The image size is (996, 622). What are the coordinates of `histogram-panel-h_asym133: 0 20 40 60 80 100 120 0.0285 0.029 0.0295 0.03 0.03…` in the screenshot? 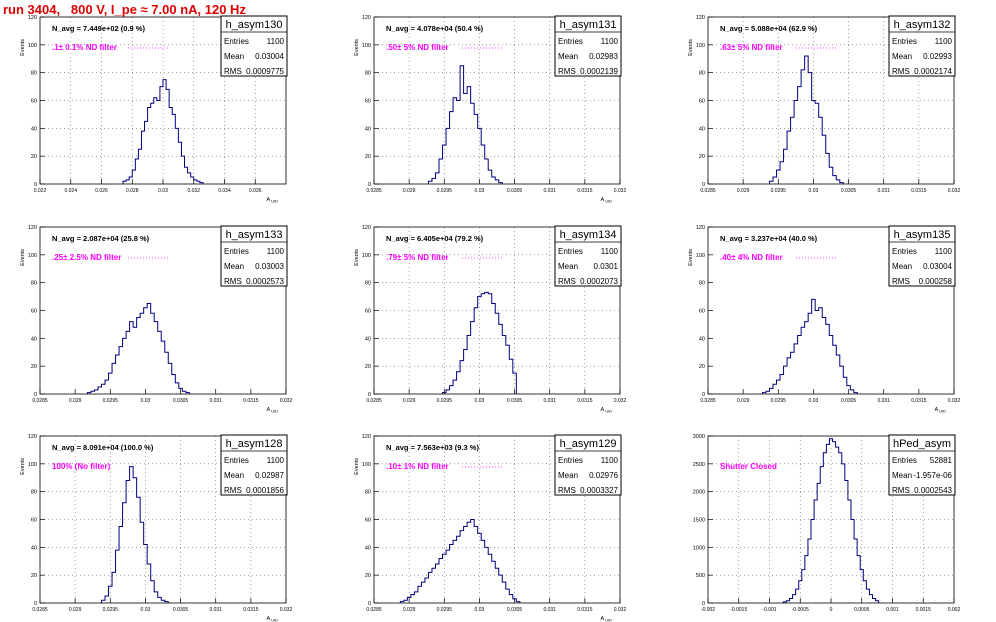 It's located at (156, 319).